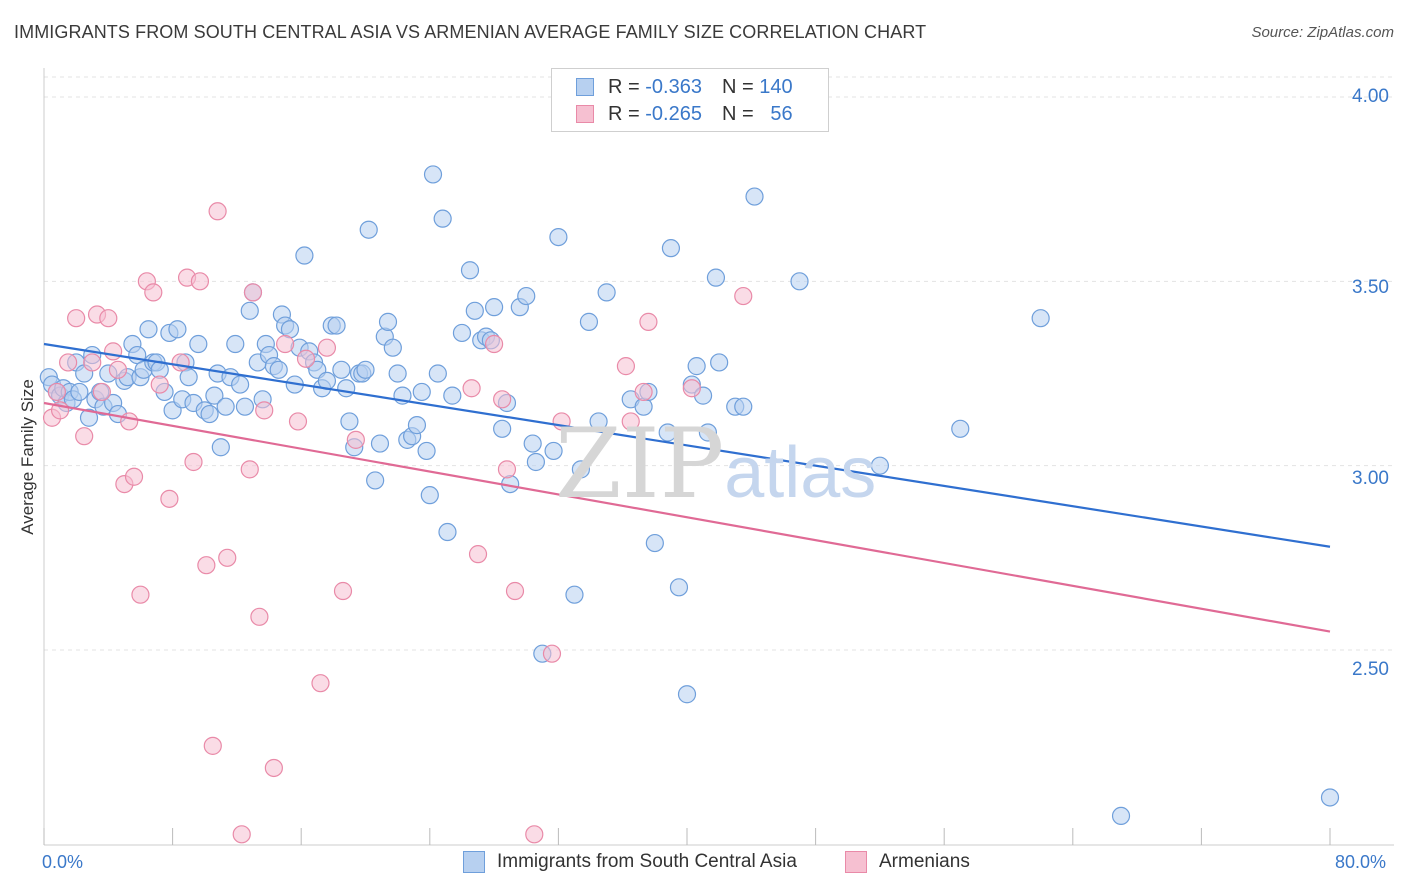 This screenshot has height=892, width=1406. Describe the element at coordinates (1370, 669) in the screenshot. I see `y-tick-label-2-5: 2.50` at that location.